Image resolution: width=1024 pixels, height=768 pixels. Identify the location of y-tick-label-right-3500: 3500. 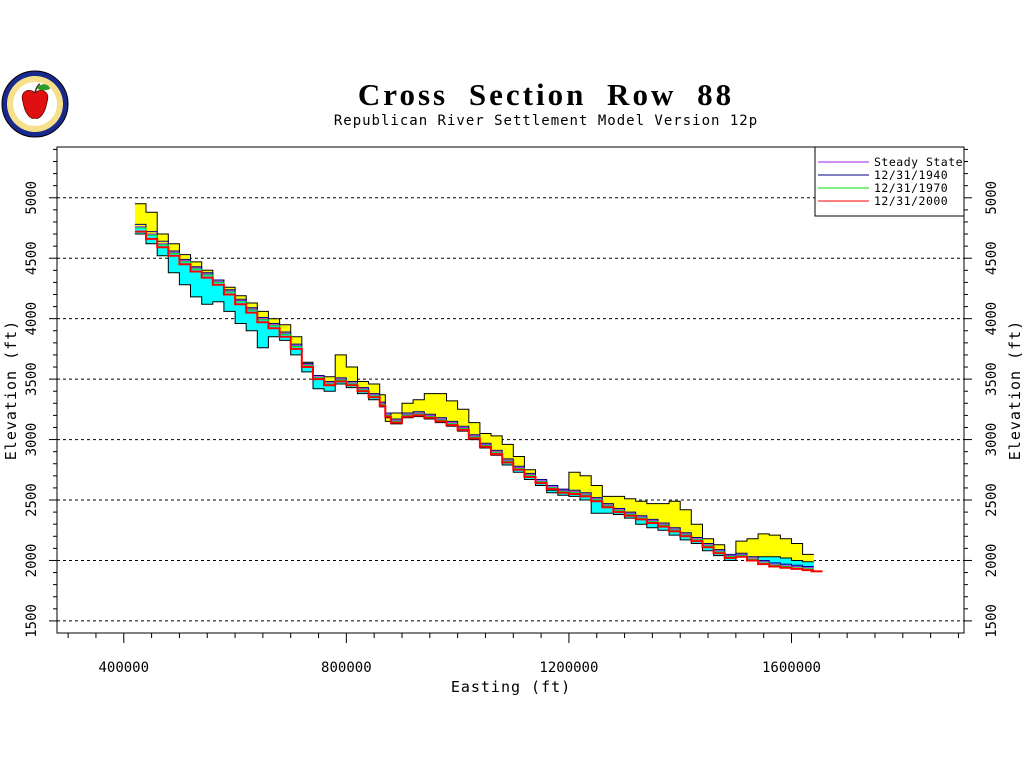
(992, 379).